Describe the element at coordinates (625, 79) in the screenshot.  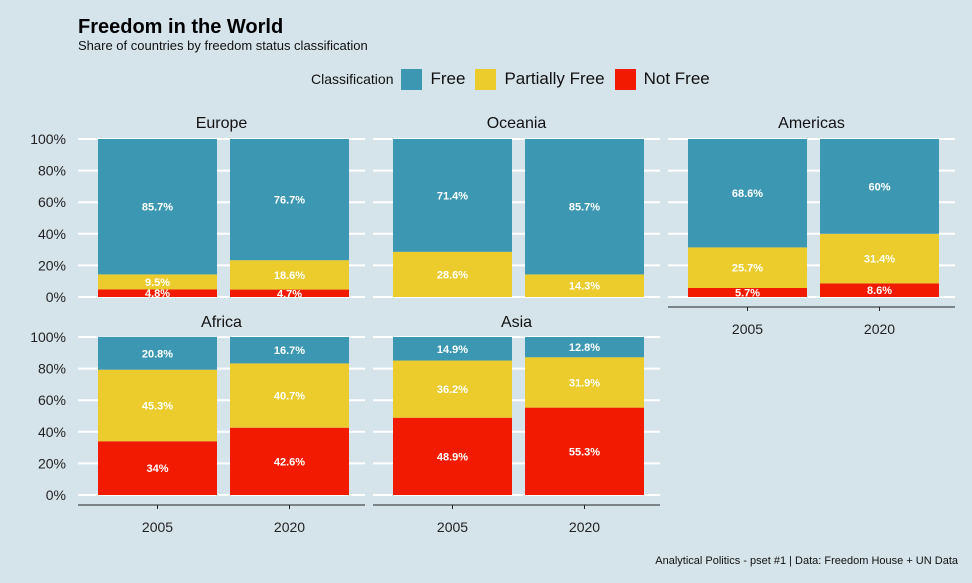
I see `legend-key-not-free` at that location.